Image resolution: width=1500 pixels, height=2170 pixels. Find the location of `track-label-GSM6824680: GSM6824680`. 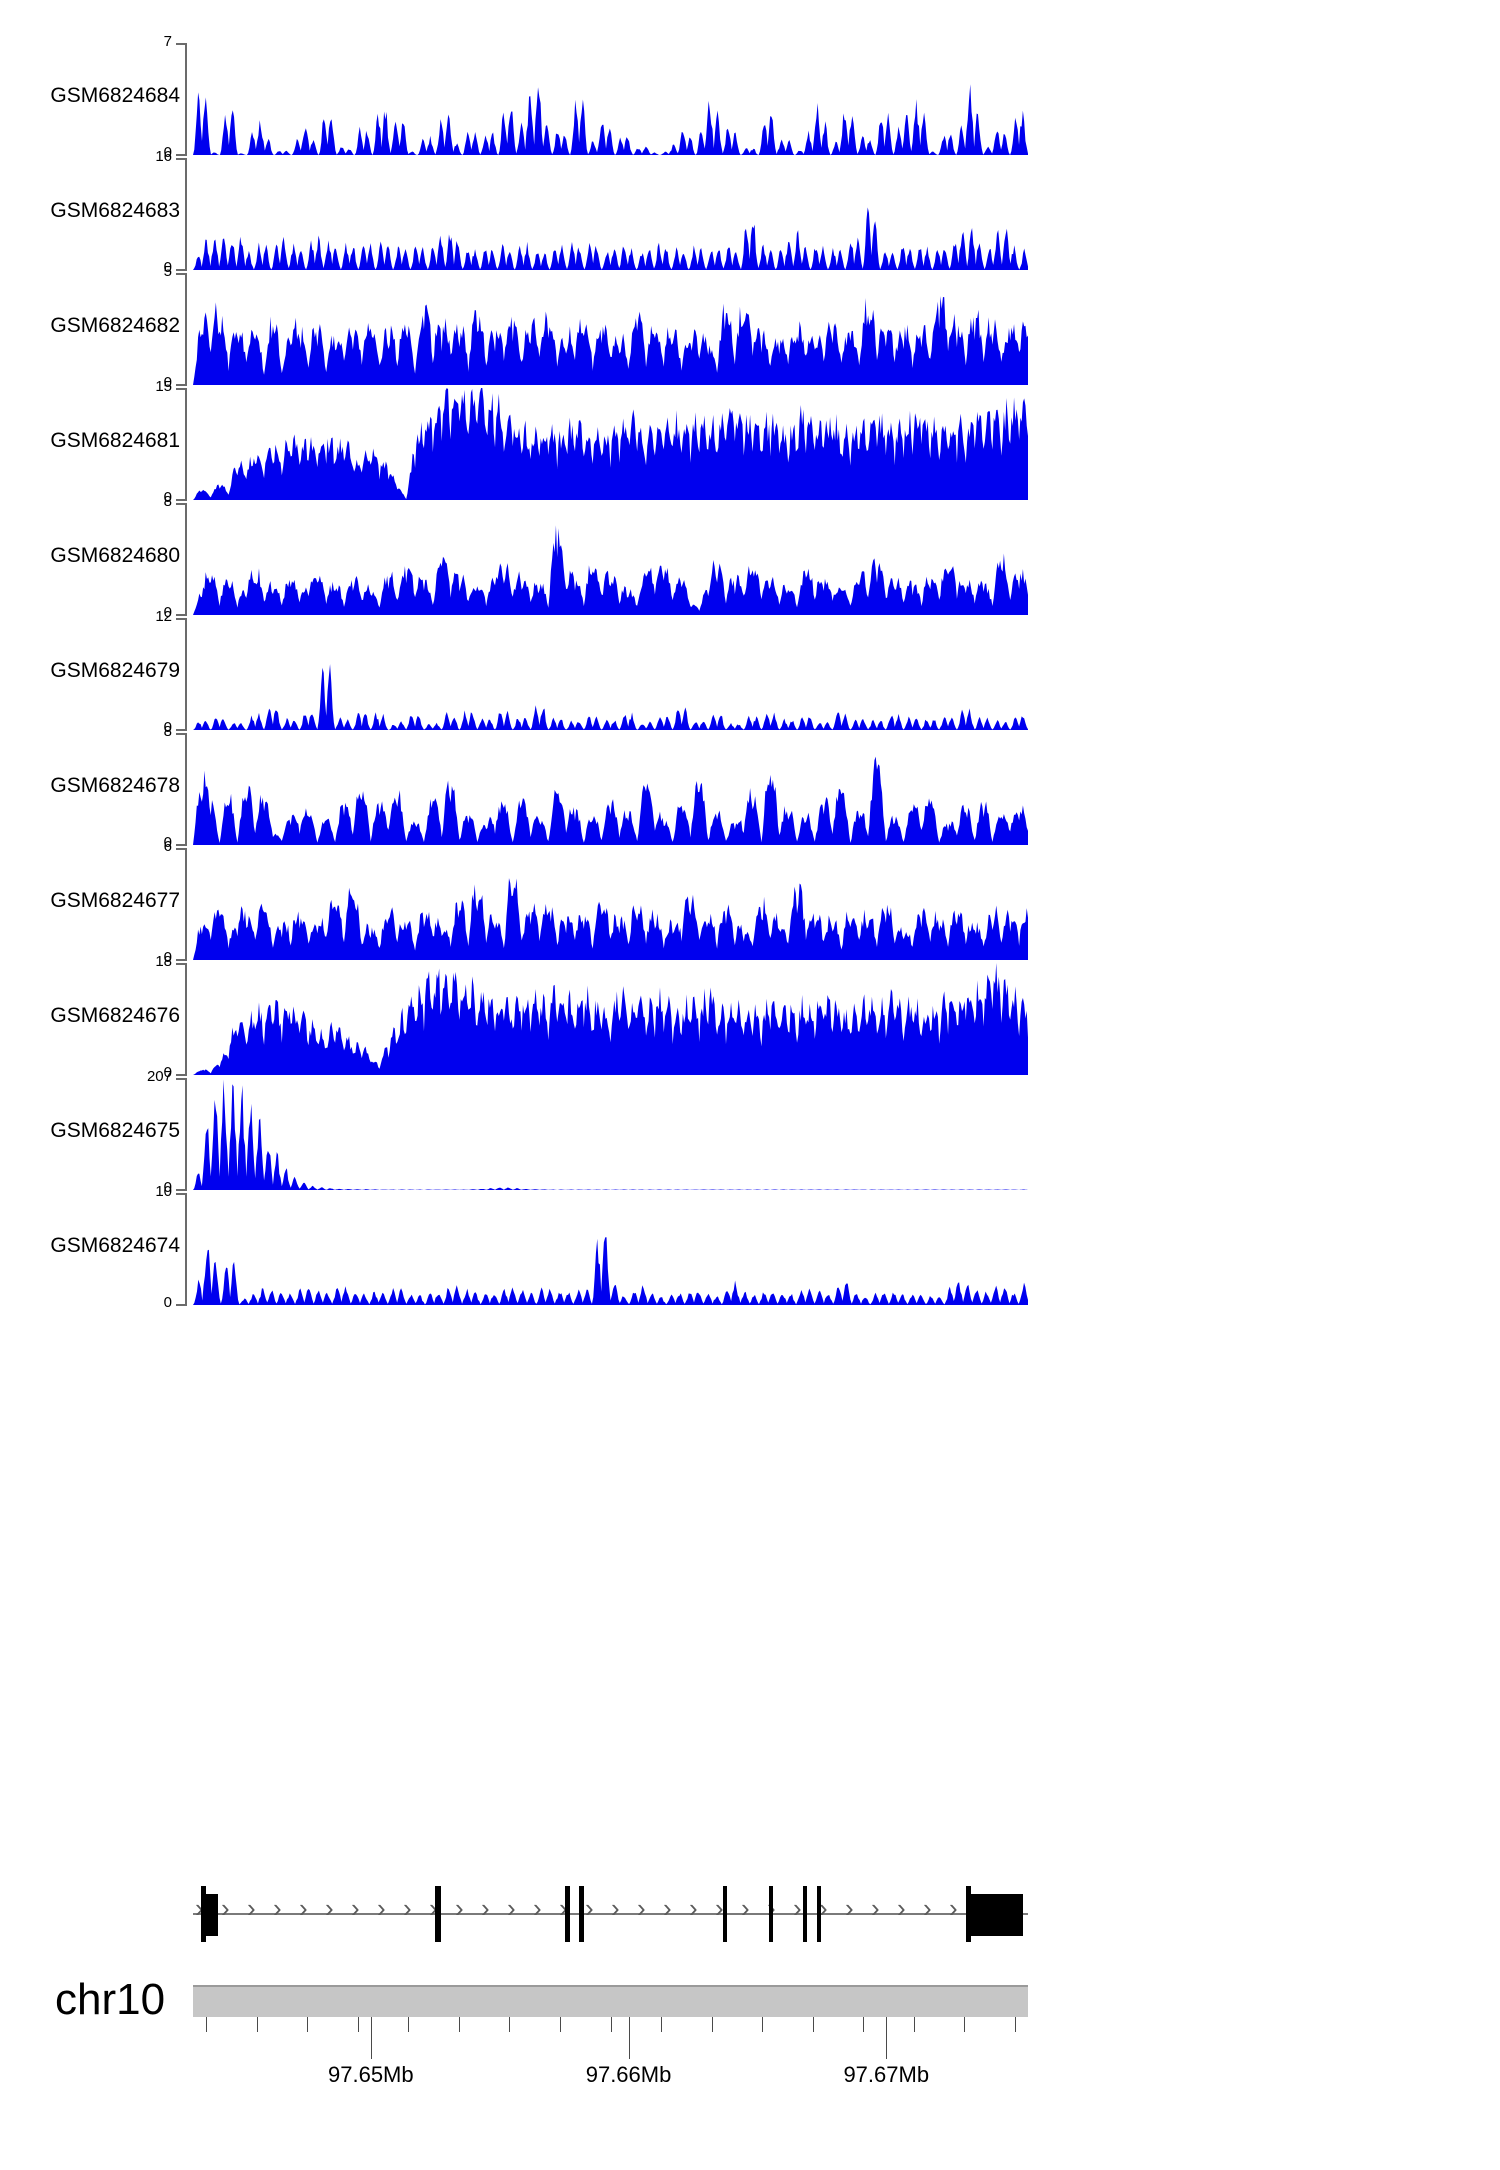

track-label-GSM6824680: GSM6824680 is located at coordinates (115, 555).